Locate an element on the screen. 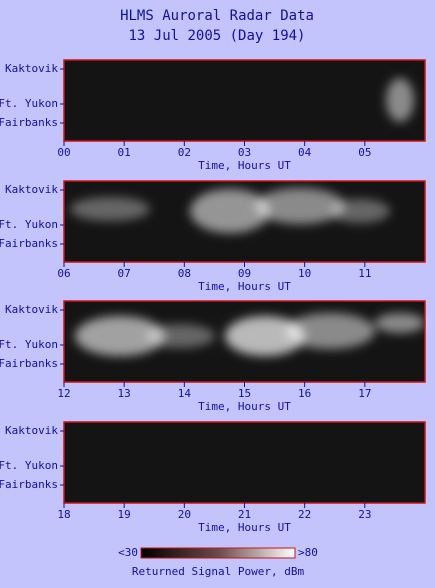 The image size is (435, 588). x-tick-label: 21 is located at coordinates (244, 514).